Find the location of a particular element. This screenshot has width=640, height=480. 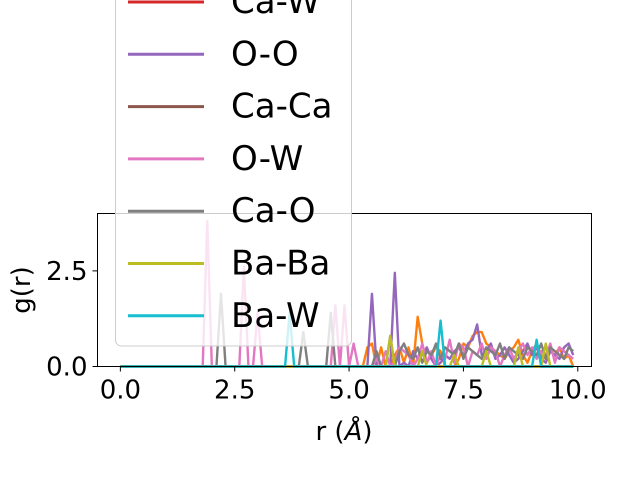

legend-label-o-o: O-O is located at coordinates (265, 54).